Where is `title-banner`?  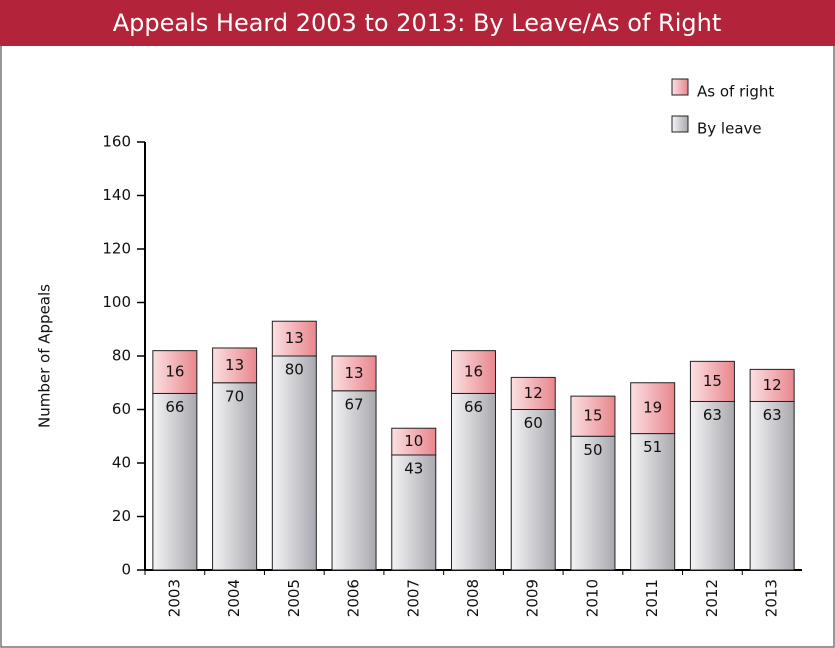
title-banner is located at coordinates (417, 23).